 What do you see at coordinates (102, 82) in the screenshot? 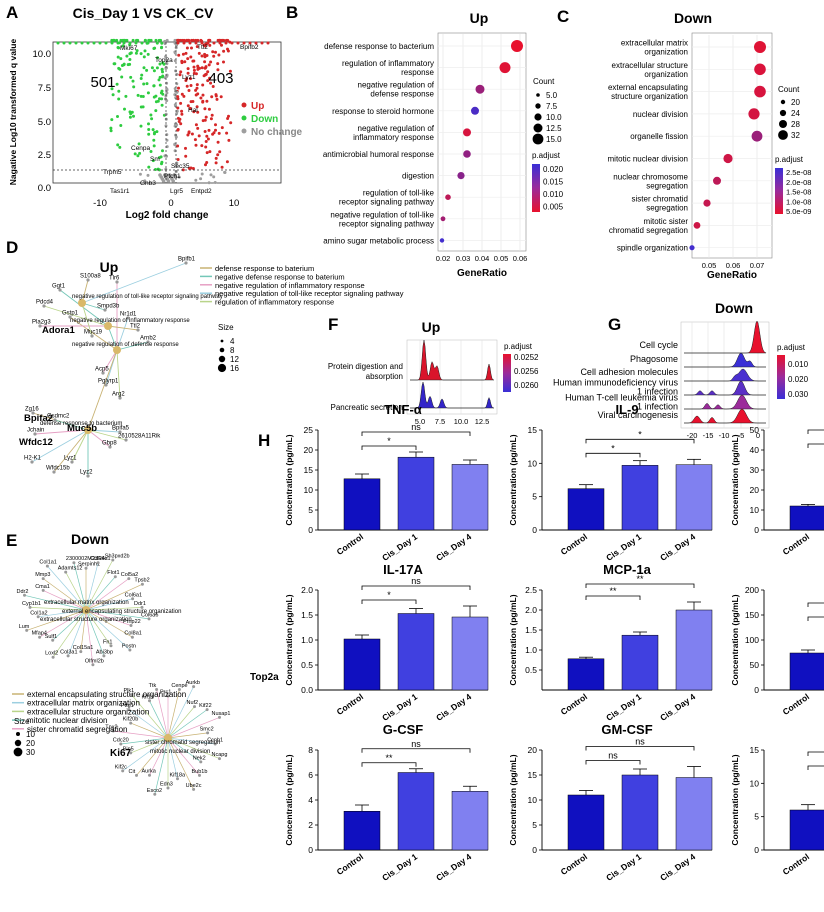
I see `volcano-down-count: 501` at bounding box center [102, 82].